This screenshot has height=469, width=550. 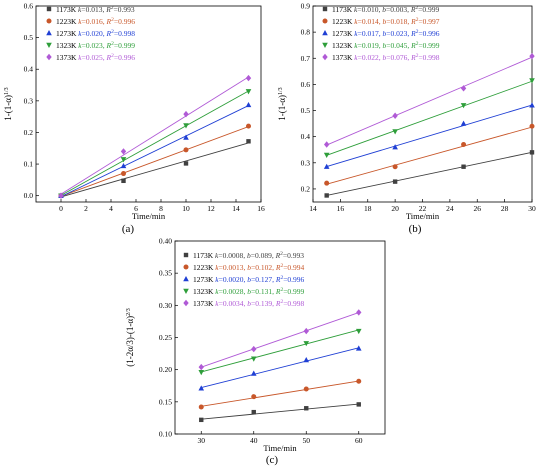 What do you see at coordinates (95, 9) in the screenshot?
I see `legend-entry: 1173K k=0.013, R2=0.993` at bounding box center [95, 9].